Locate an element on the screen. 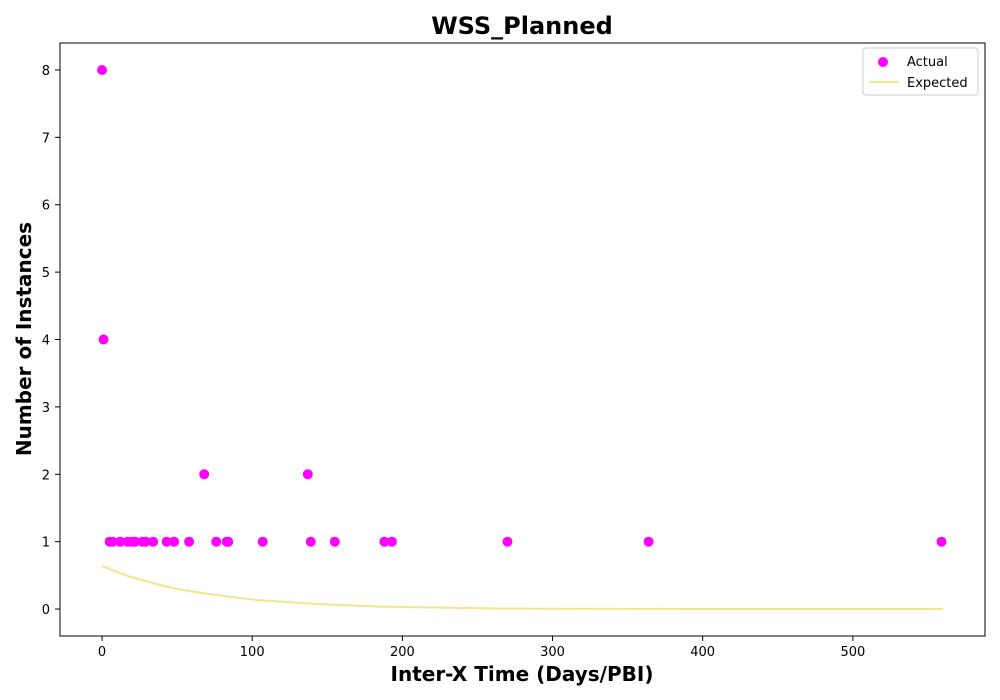 The image size is (1000, 700). x-tick-label: 400 is located at coordinates (702, 652).